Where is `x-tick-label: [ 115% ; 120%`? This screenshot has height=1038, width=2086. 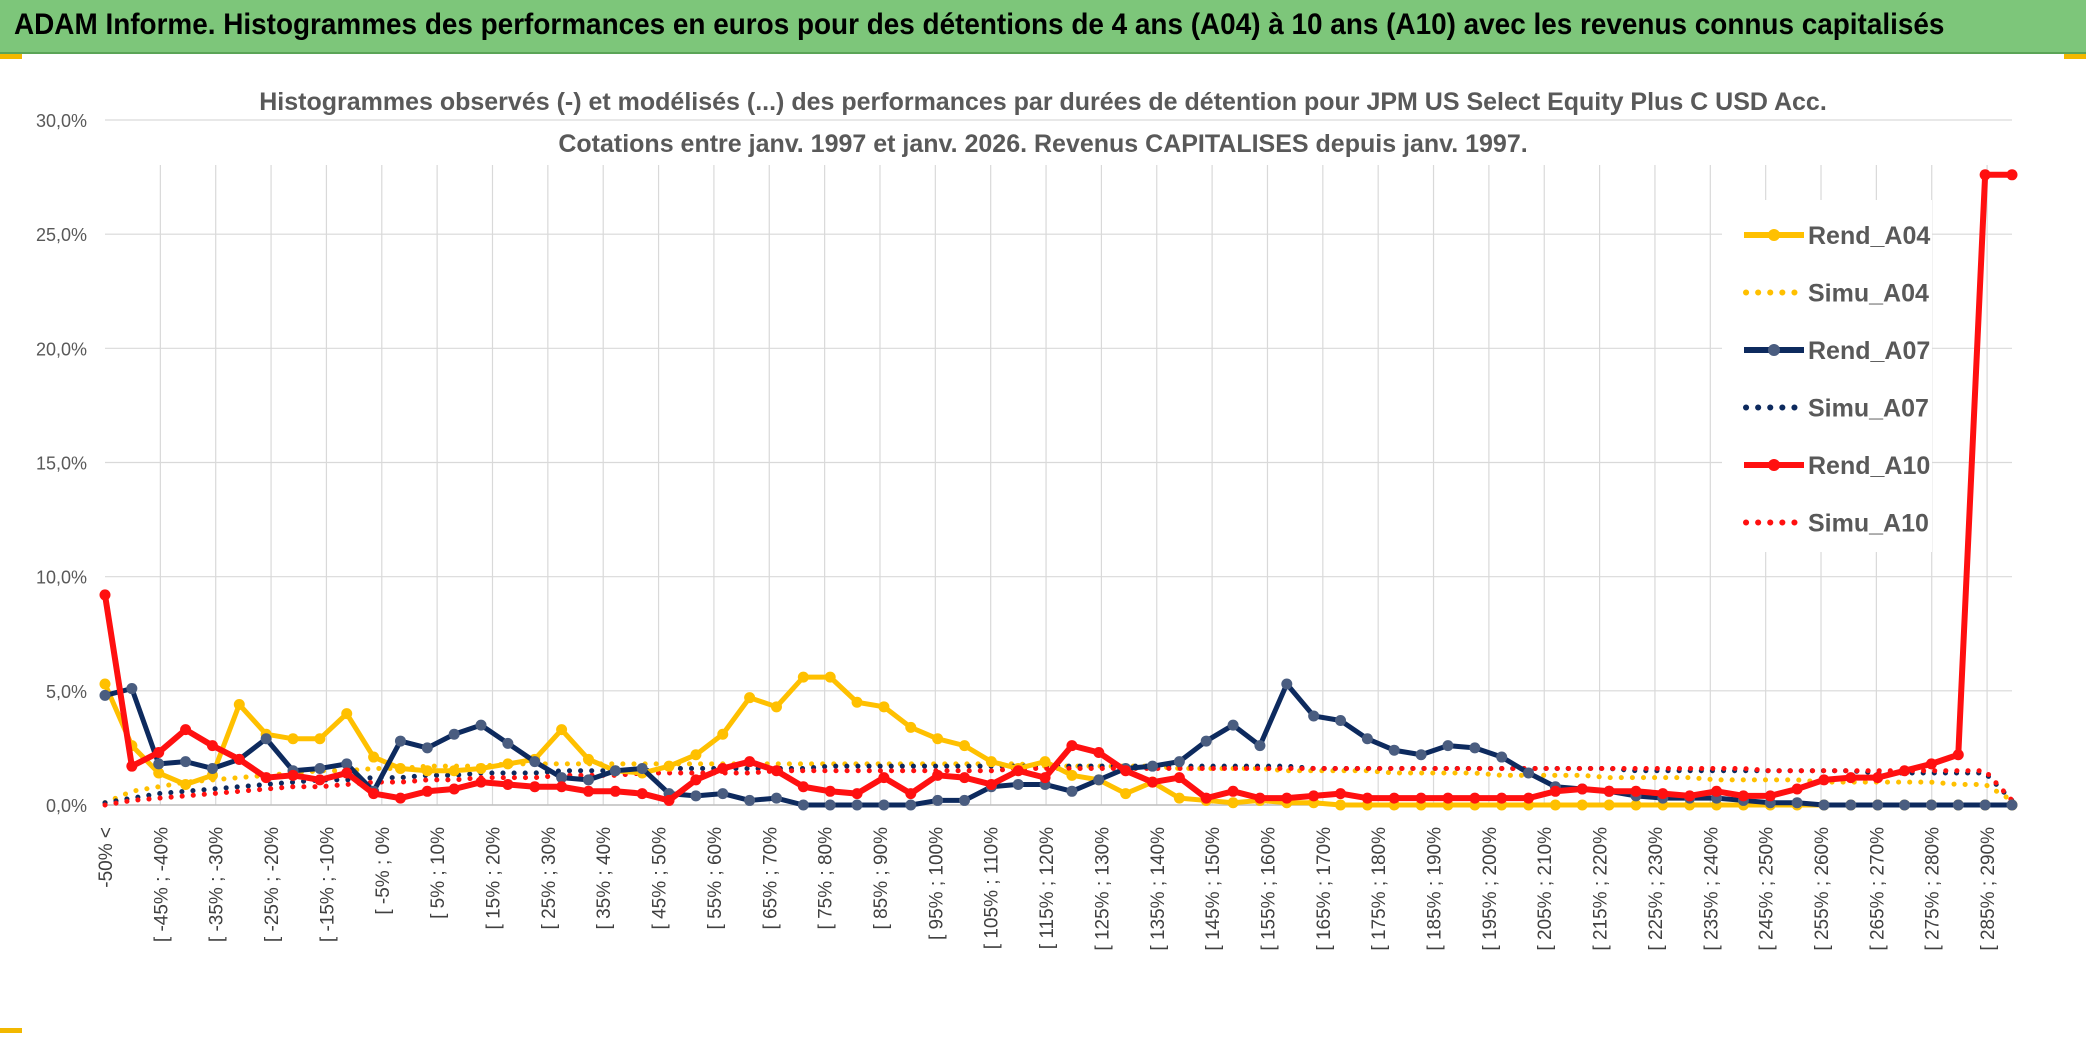 x-tick-label: [ 115% ; 120% is located at coordinates (1047, 888).